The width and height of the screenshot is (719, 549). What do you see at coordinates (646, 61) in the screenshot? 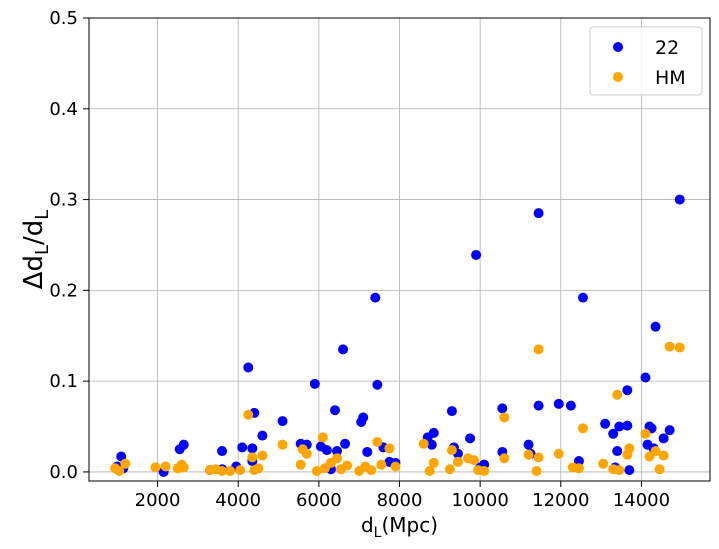
I see `legend: 22 HM` at bounding box center [646, 61].